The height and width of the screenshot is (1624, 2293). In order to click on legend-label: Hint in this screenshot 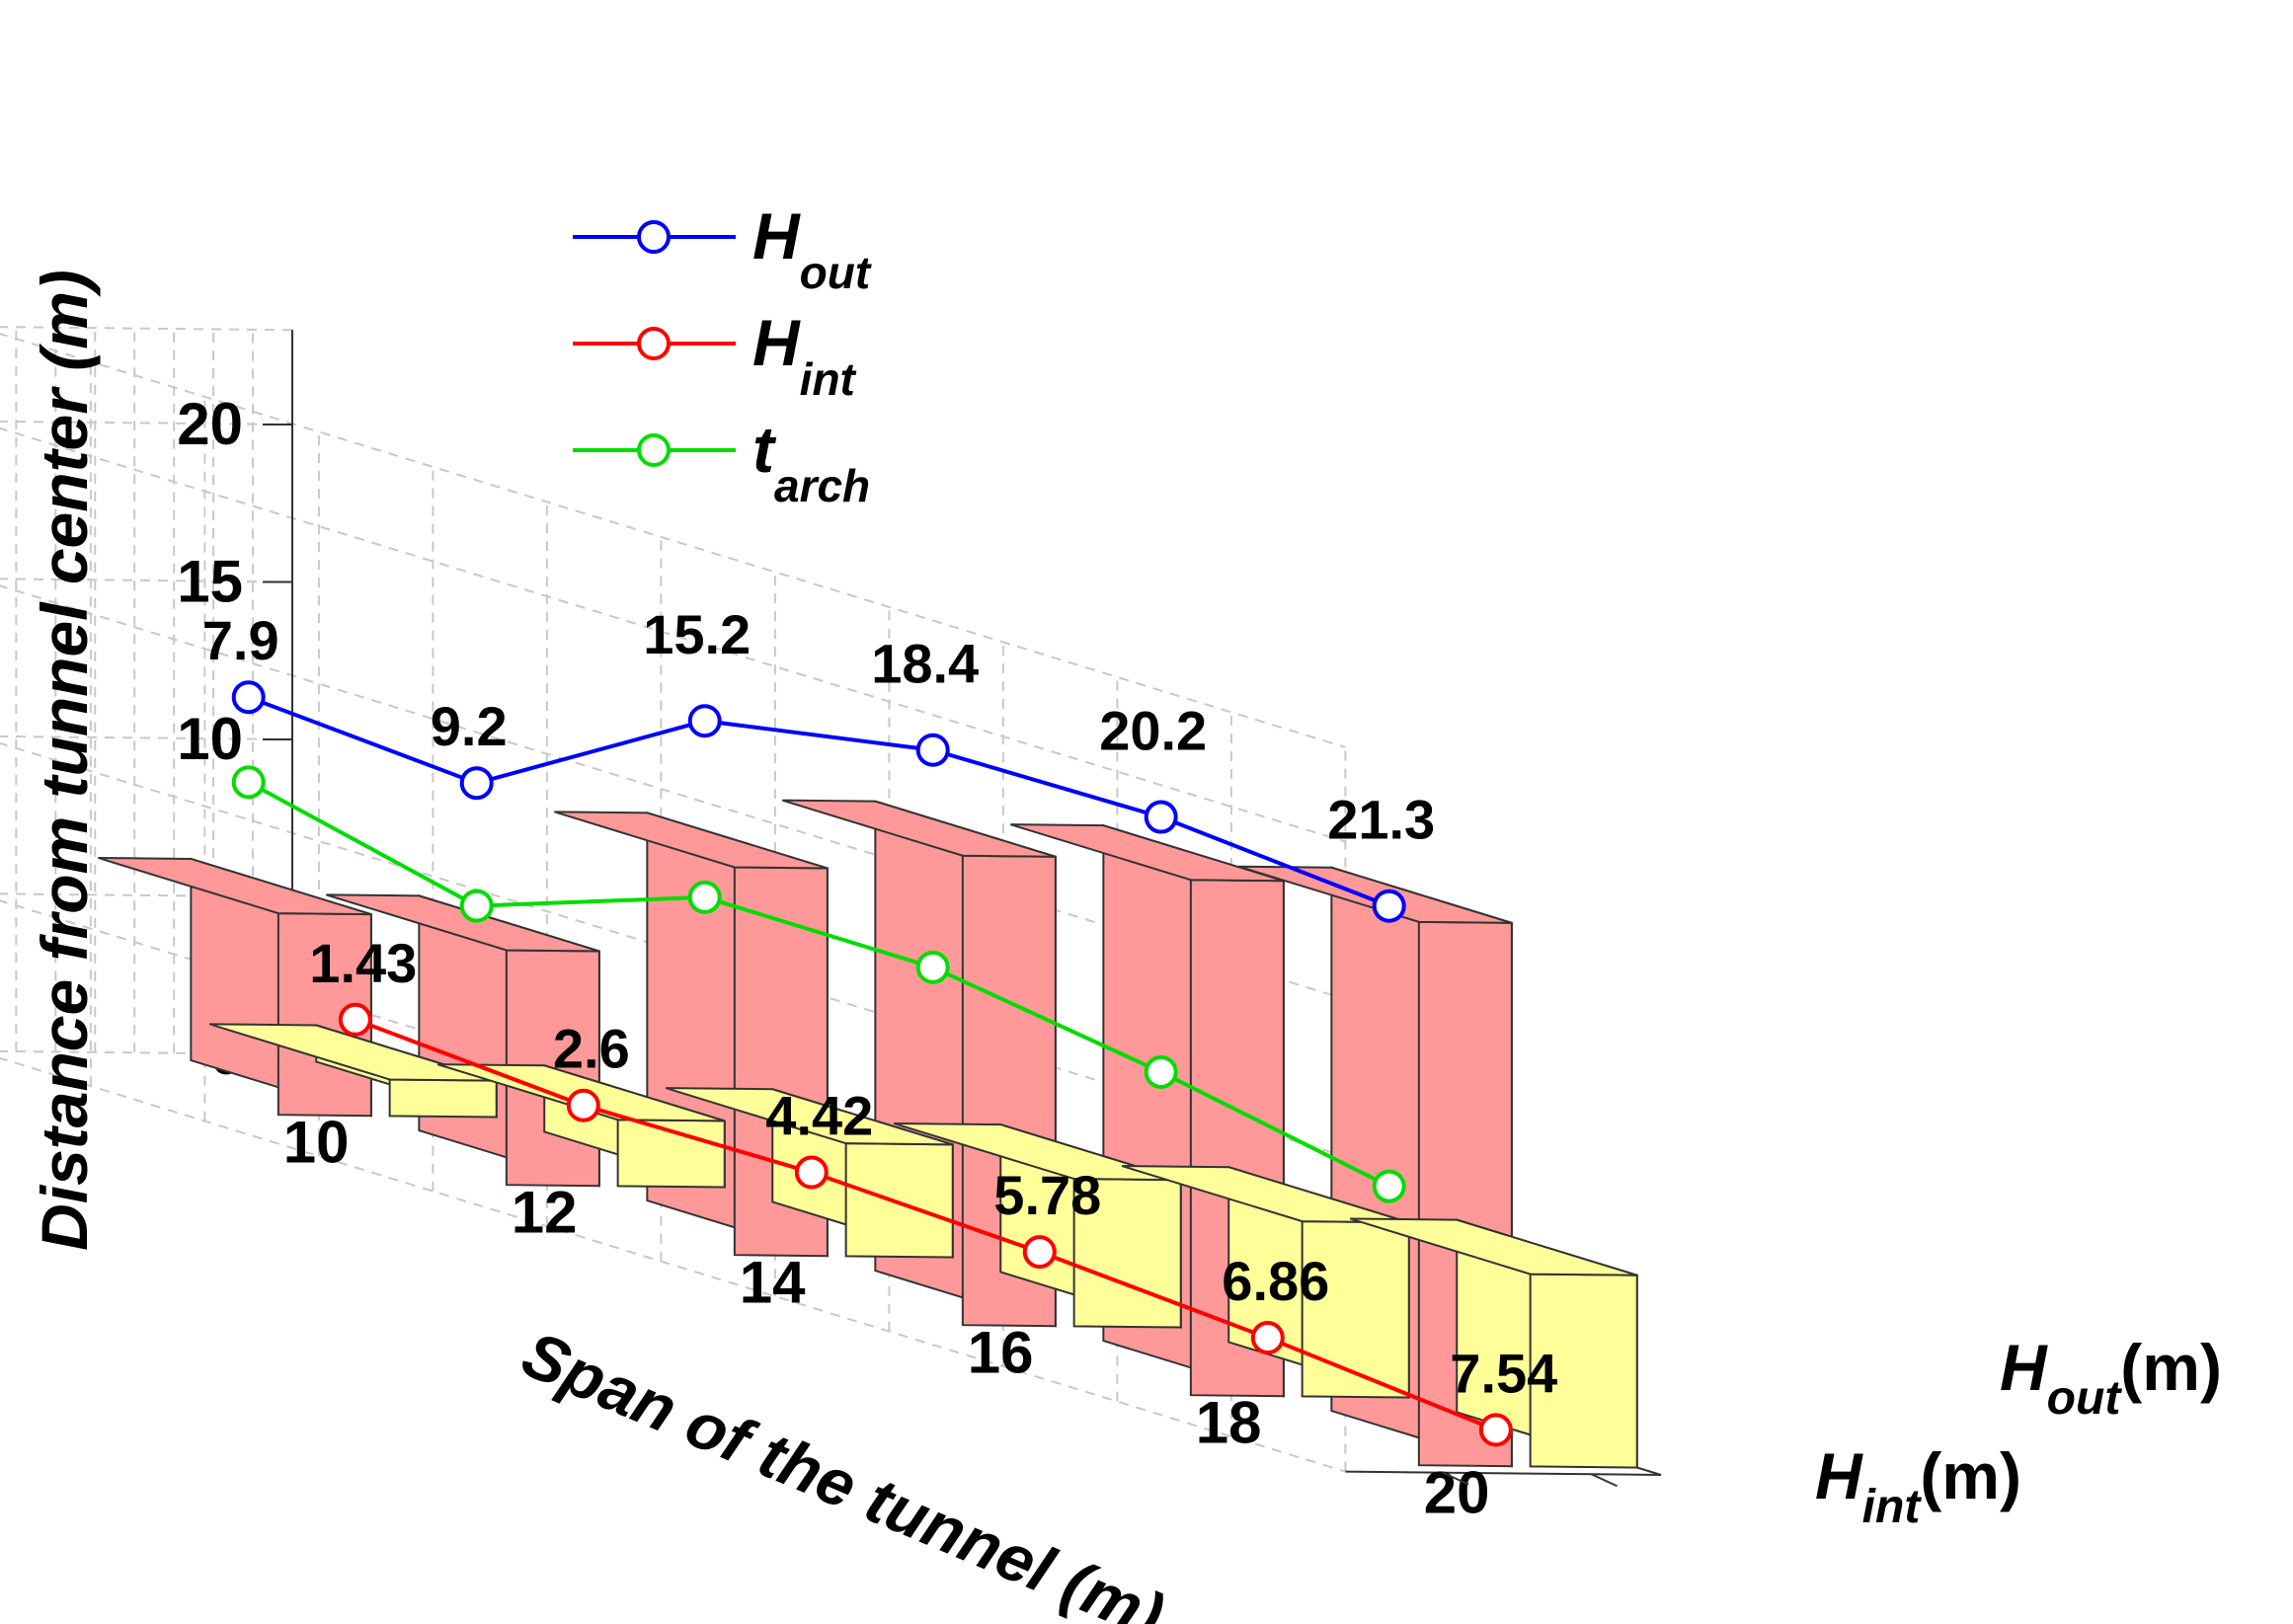, I will do `click(804, 355)`.